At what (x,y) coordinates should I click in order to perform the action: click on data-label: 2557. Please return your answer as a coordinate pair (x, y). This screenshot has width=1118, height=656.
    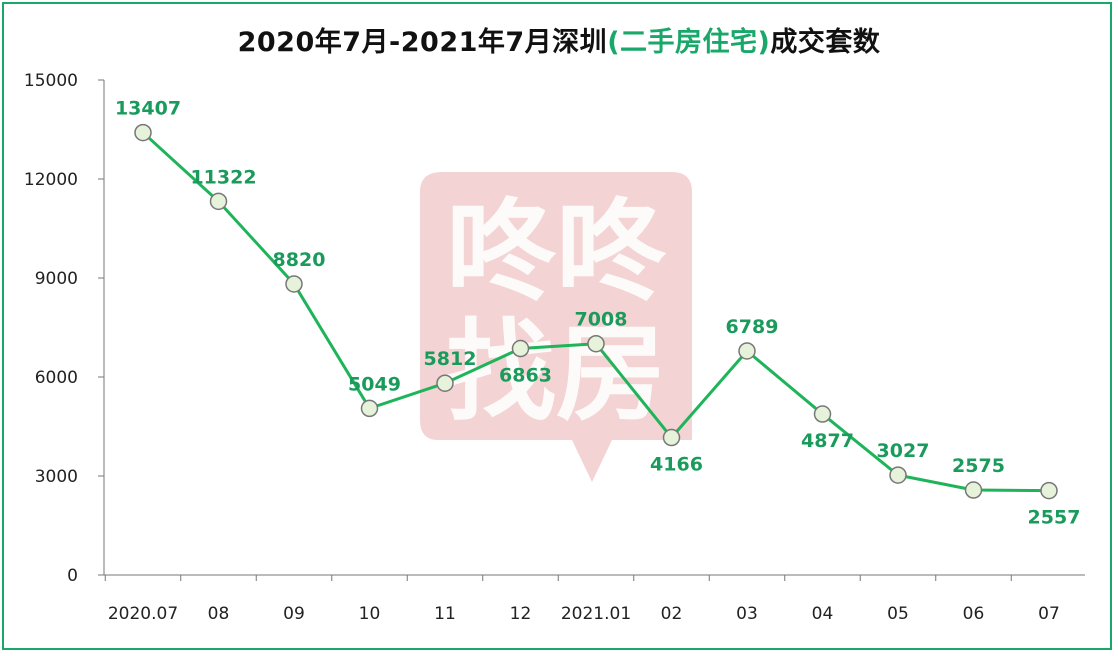
    Looking at the image, I should click on (1054, 518).